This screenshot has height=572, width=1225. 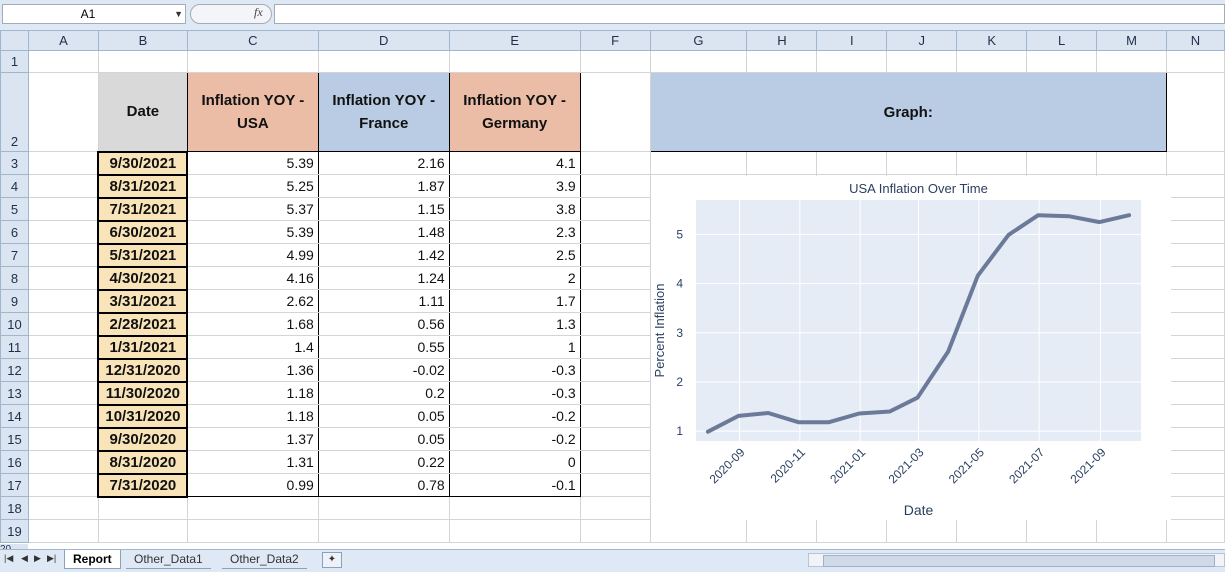 I want to click on date-cell: 12/31/2020, so click(x=143, y=370).